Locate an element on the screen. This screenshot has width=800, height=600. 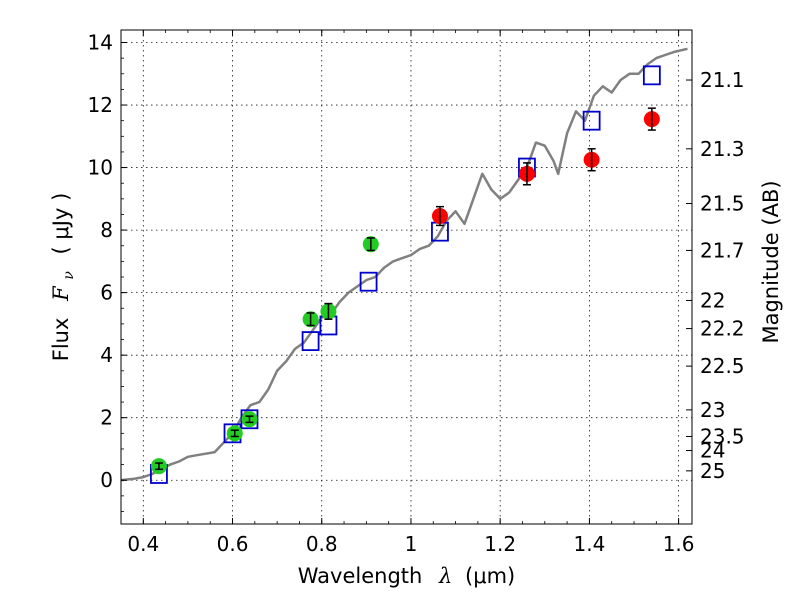
y-tick-label: 6 is located at coordinates (106, 293).